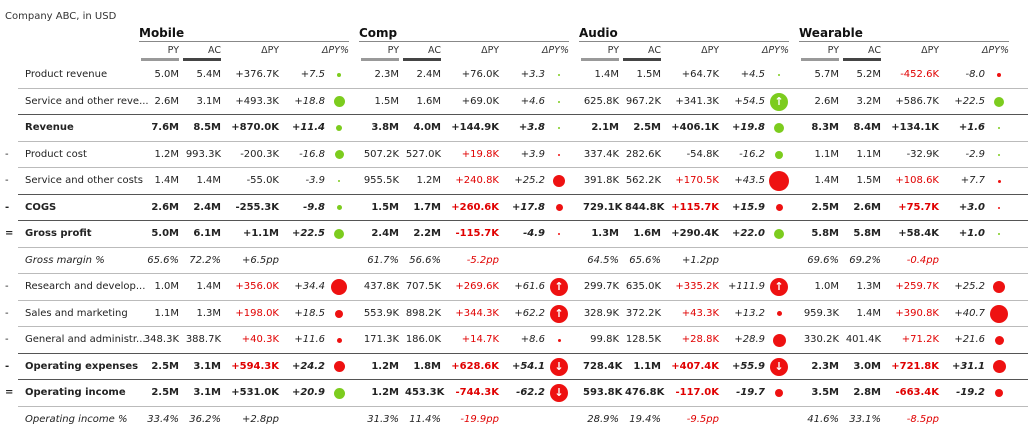  Describe the element at coordinates (971, 127) in the screenshot. I see `cell-pct: +1.6` at that location.